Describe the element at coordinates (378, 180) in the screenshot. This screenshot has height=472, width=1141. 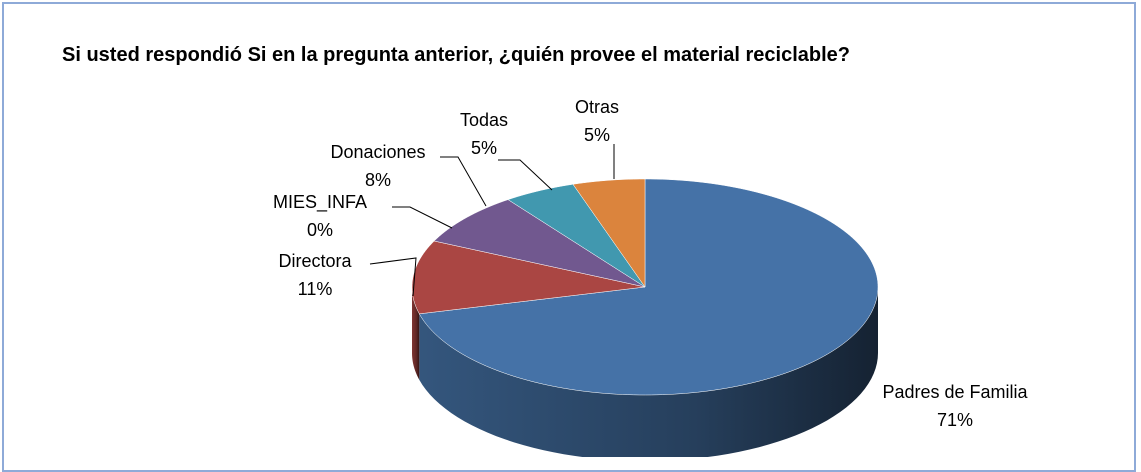
I see `slice-value-label: 8%` at that location.